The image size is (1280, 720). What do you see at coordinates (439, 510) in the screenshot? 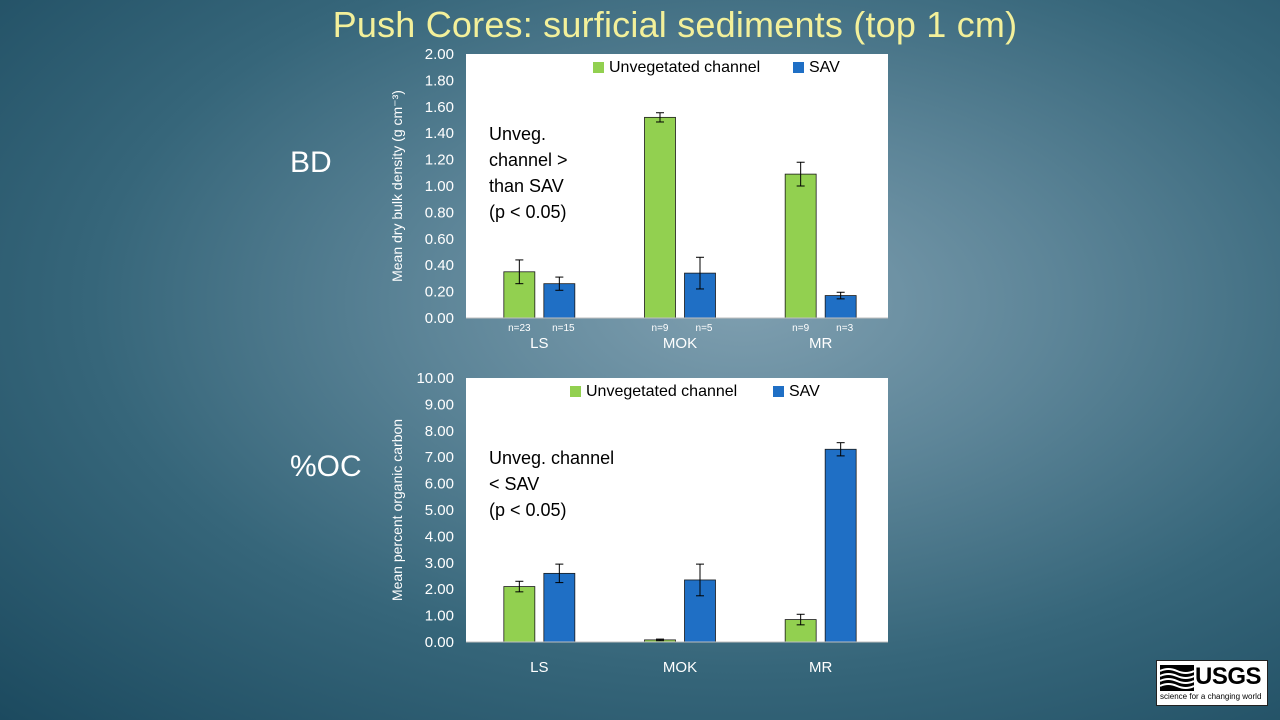
I see `y-tick-label: 5.00` at bounding box center [439, 510].